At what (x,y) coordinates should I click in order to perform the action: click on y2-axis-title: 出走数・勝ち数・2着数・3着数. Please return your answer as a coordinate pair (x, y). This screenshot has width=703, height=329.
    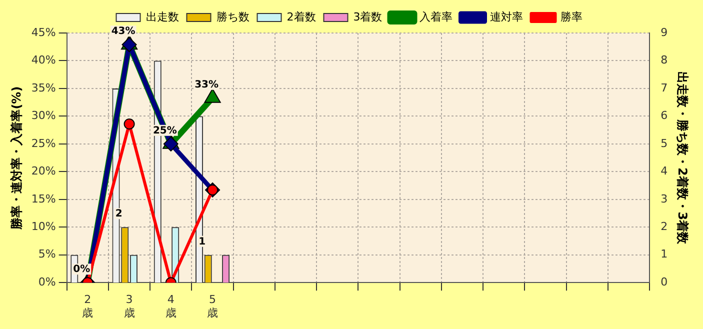
    Looking at the image, I should click on (683, 158).